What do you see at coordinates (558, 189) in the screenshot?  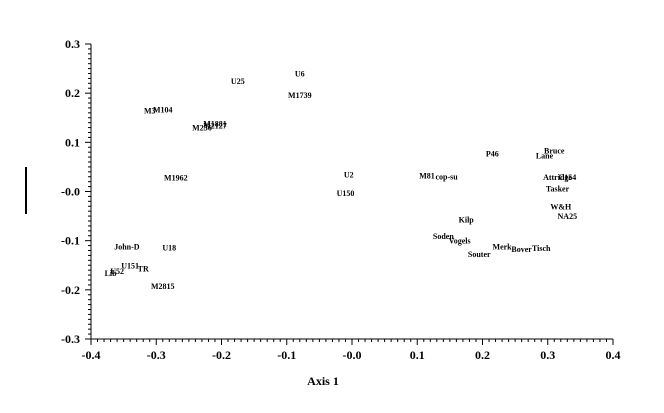 I see `point-label: Tasker` at bounding box center [558, 189].